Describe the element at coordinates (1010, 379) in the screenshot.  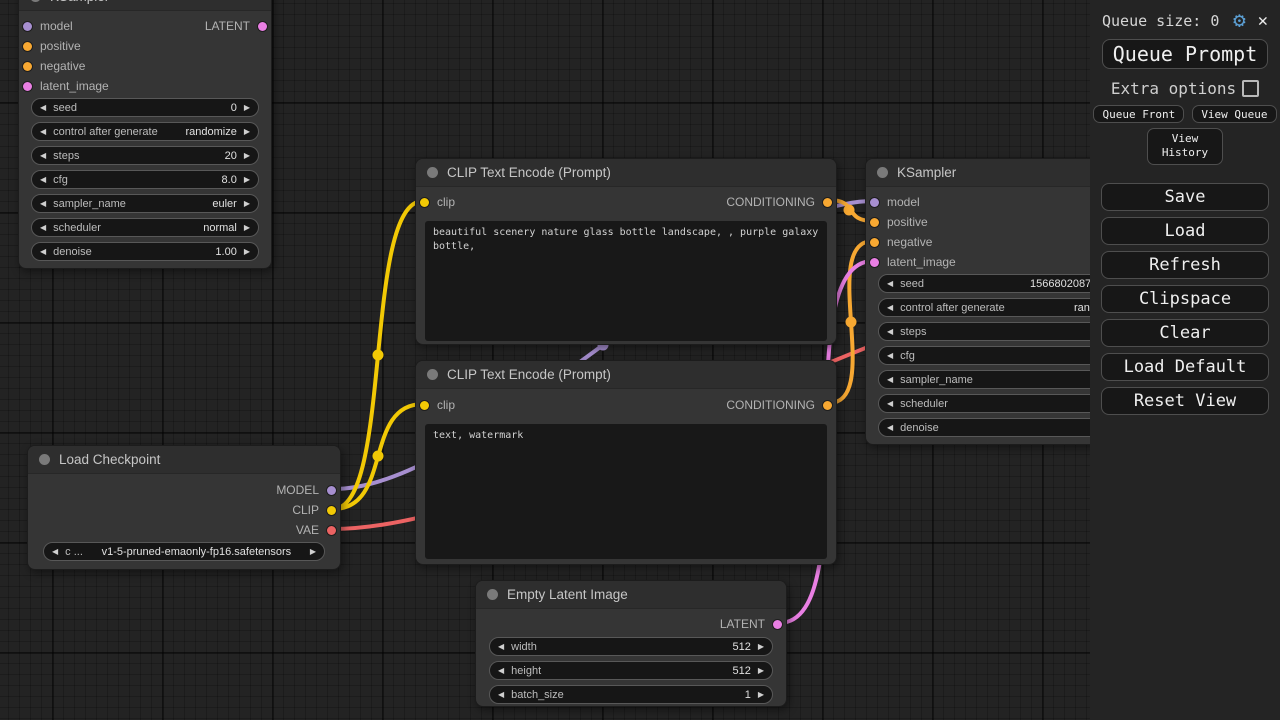
I see `widget-sampler-name: ◀ sampler_name` at that location.